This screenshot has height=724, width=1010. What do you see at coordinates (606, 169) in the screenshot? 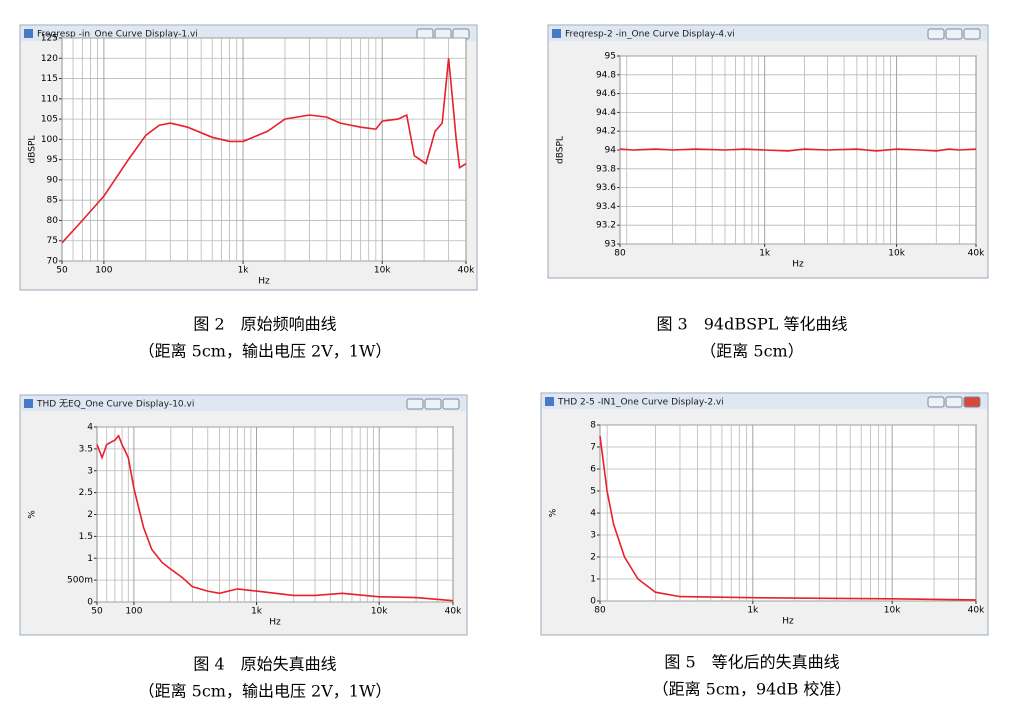
I see `y-tick-label: 93.8` at bounding box center [606, 169].